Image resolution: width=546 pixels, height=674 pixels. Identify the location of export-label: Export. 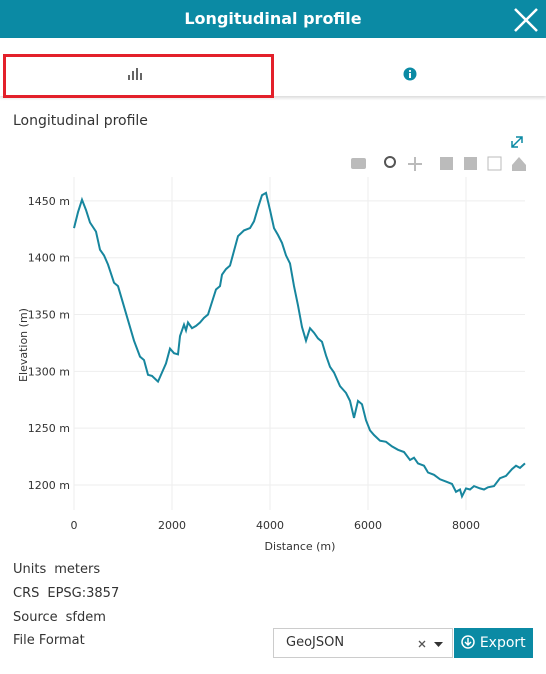
(502, 643).